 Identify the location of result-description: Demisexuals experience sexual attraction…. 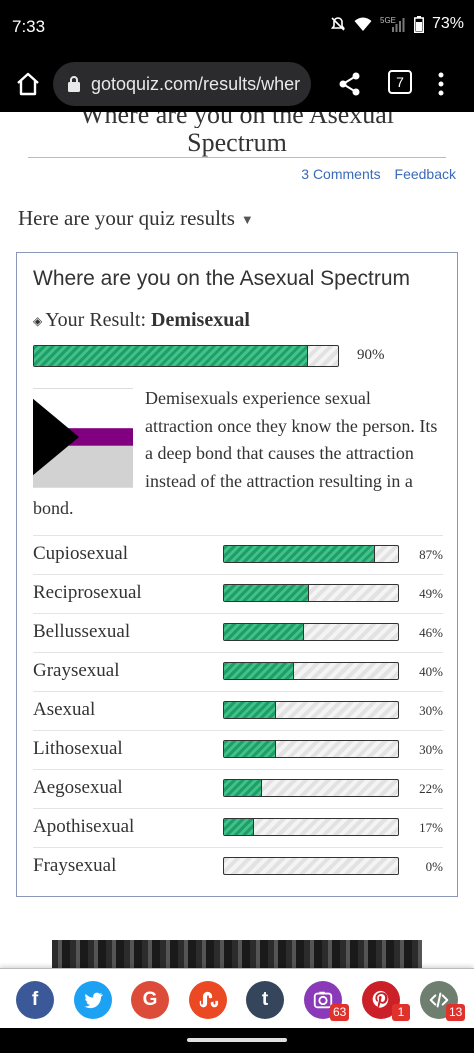
(235, 453).